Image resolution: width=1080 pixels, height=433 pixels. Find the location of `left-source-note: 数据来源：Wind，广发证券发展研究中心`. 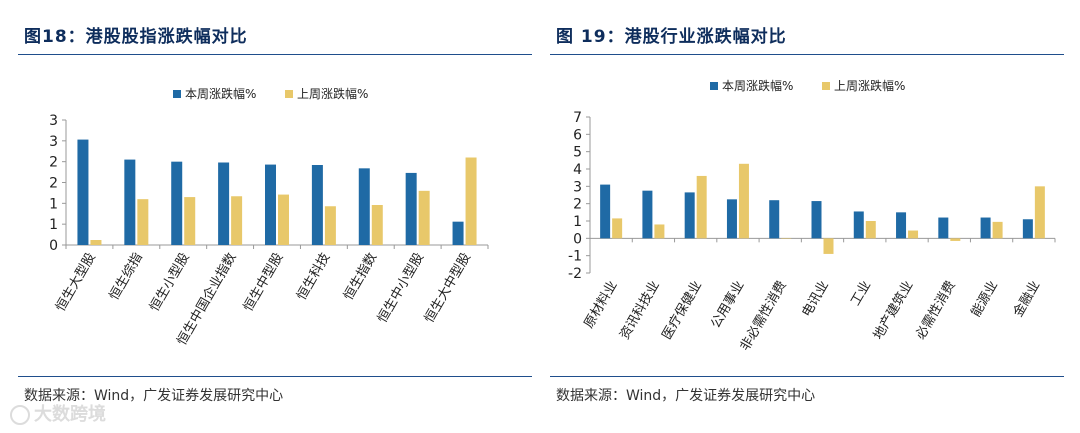

left-source-note: 数据来源：Wind，广发证券发展研究中心 is located at coordinates (154, 396).